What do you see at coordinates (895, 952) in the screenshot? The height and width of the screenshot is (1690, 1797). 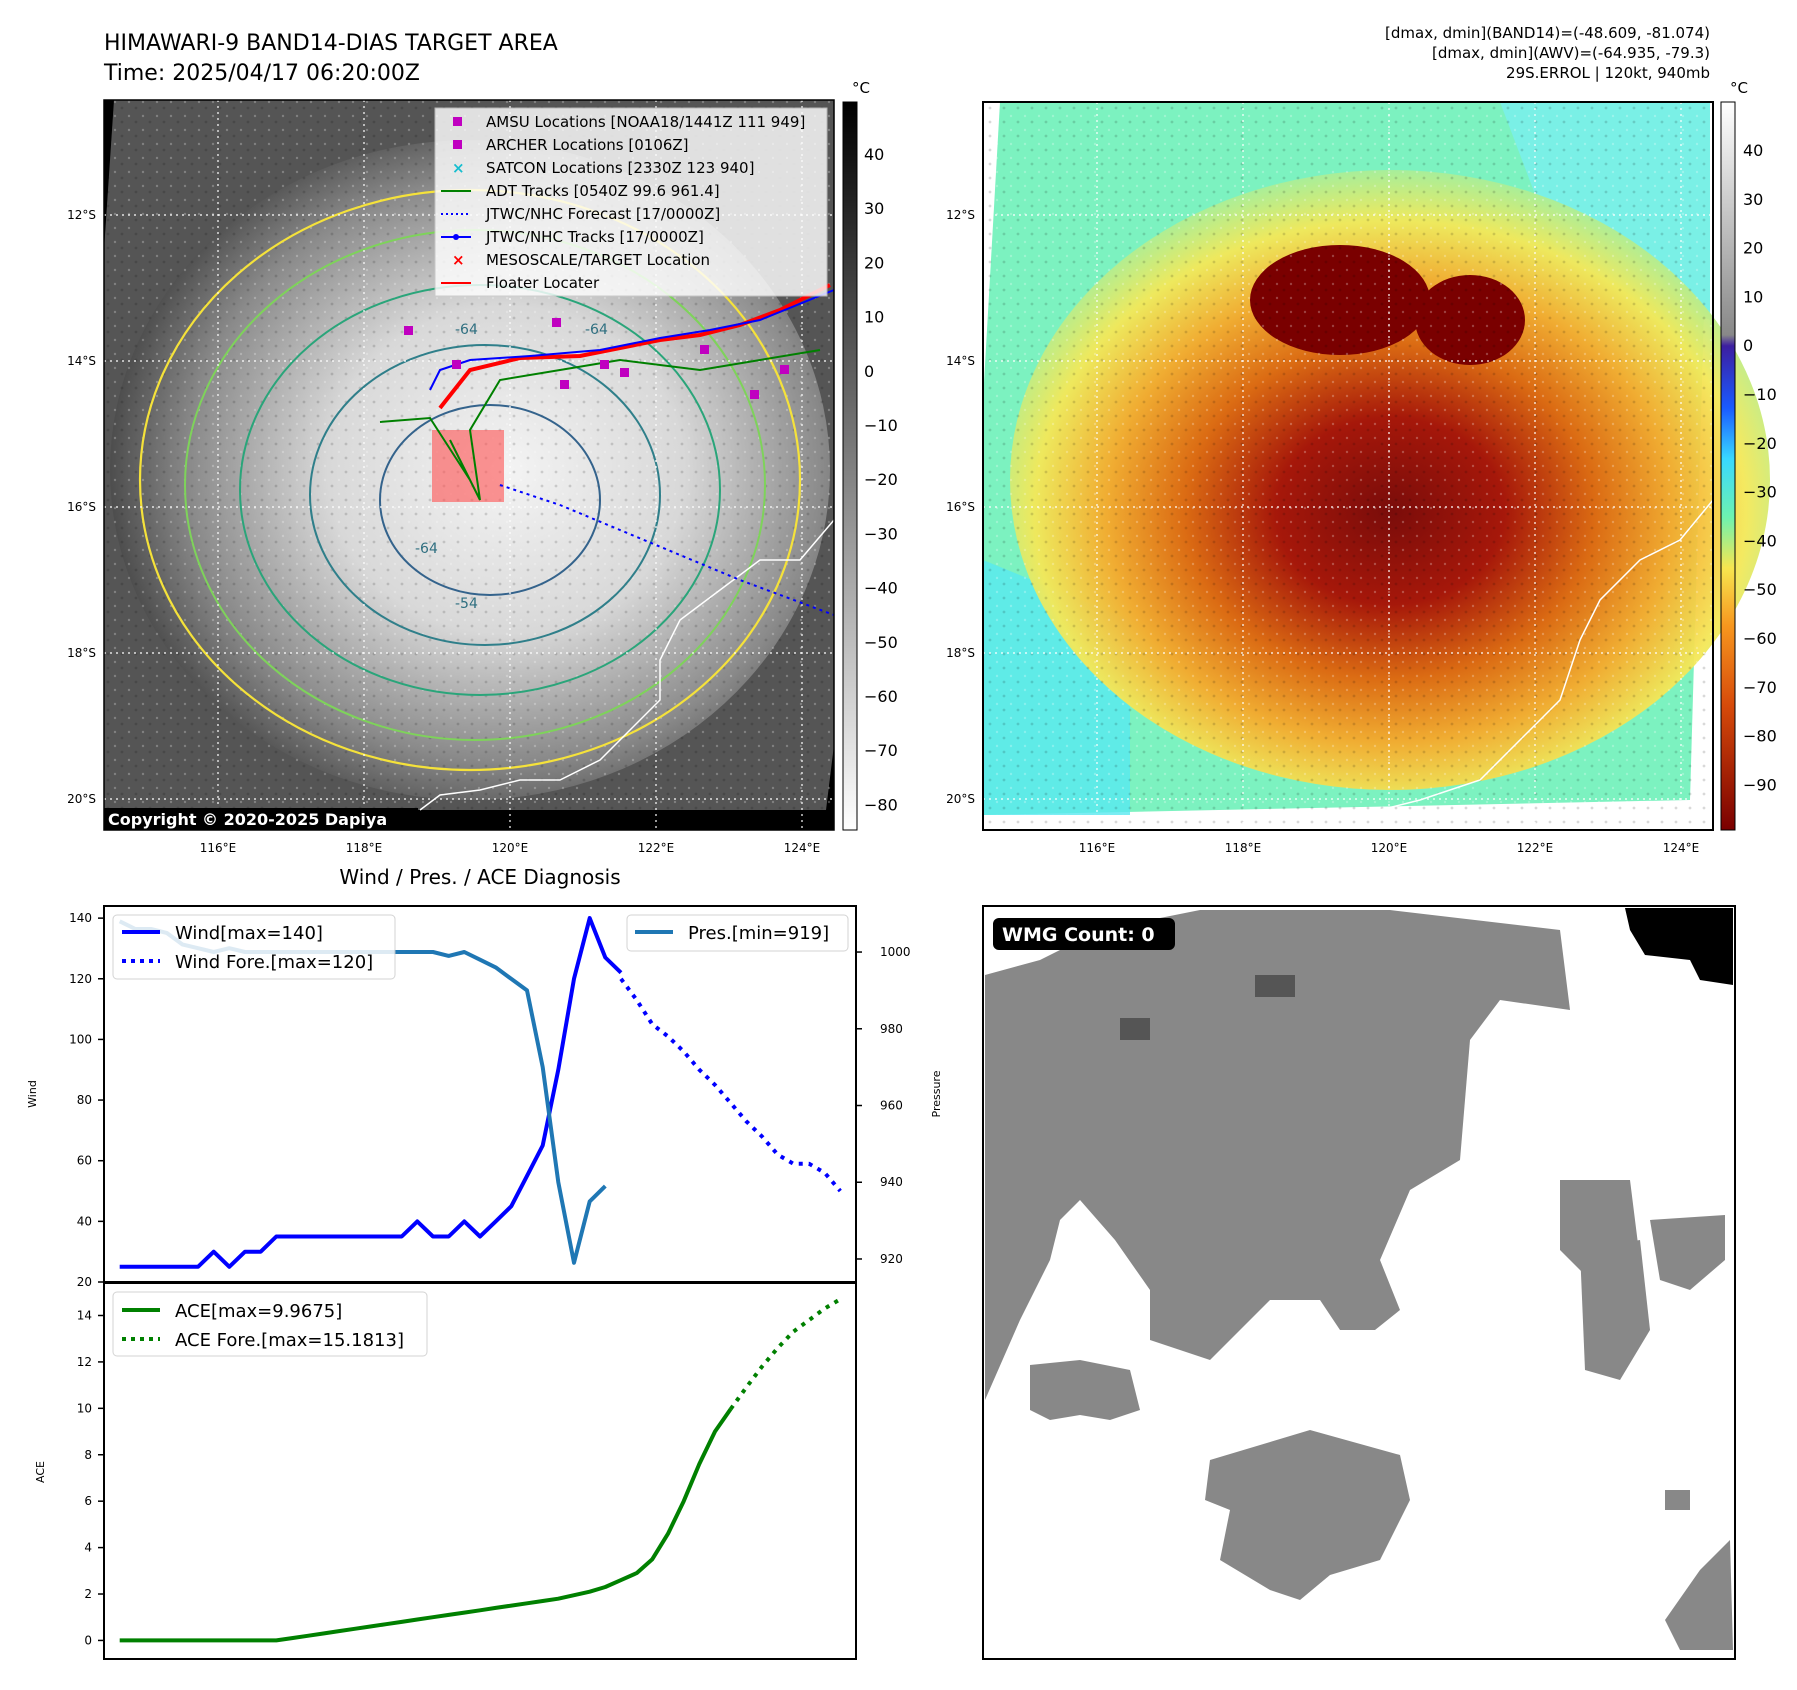 I see `tick-label: 1000` at bounding box center [895, 952].